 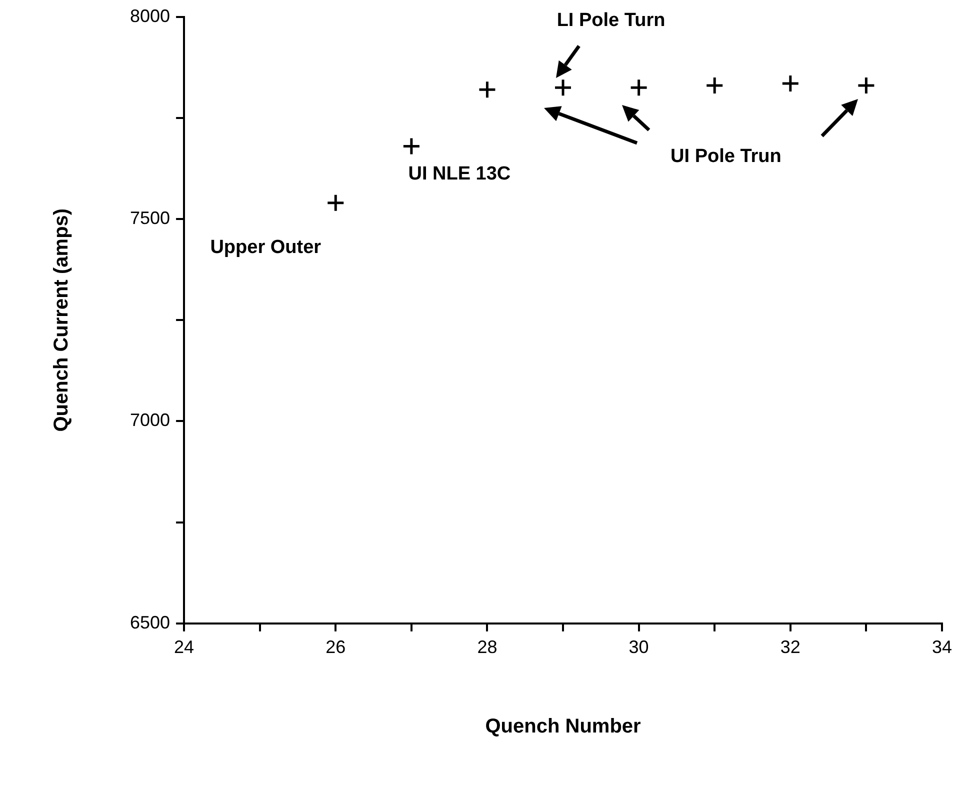 What do you see at coordinates (790, 647) in the screenshot?
I see `x-tick-label: 32` at bounding box center [790, 647].